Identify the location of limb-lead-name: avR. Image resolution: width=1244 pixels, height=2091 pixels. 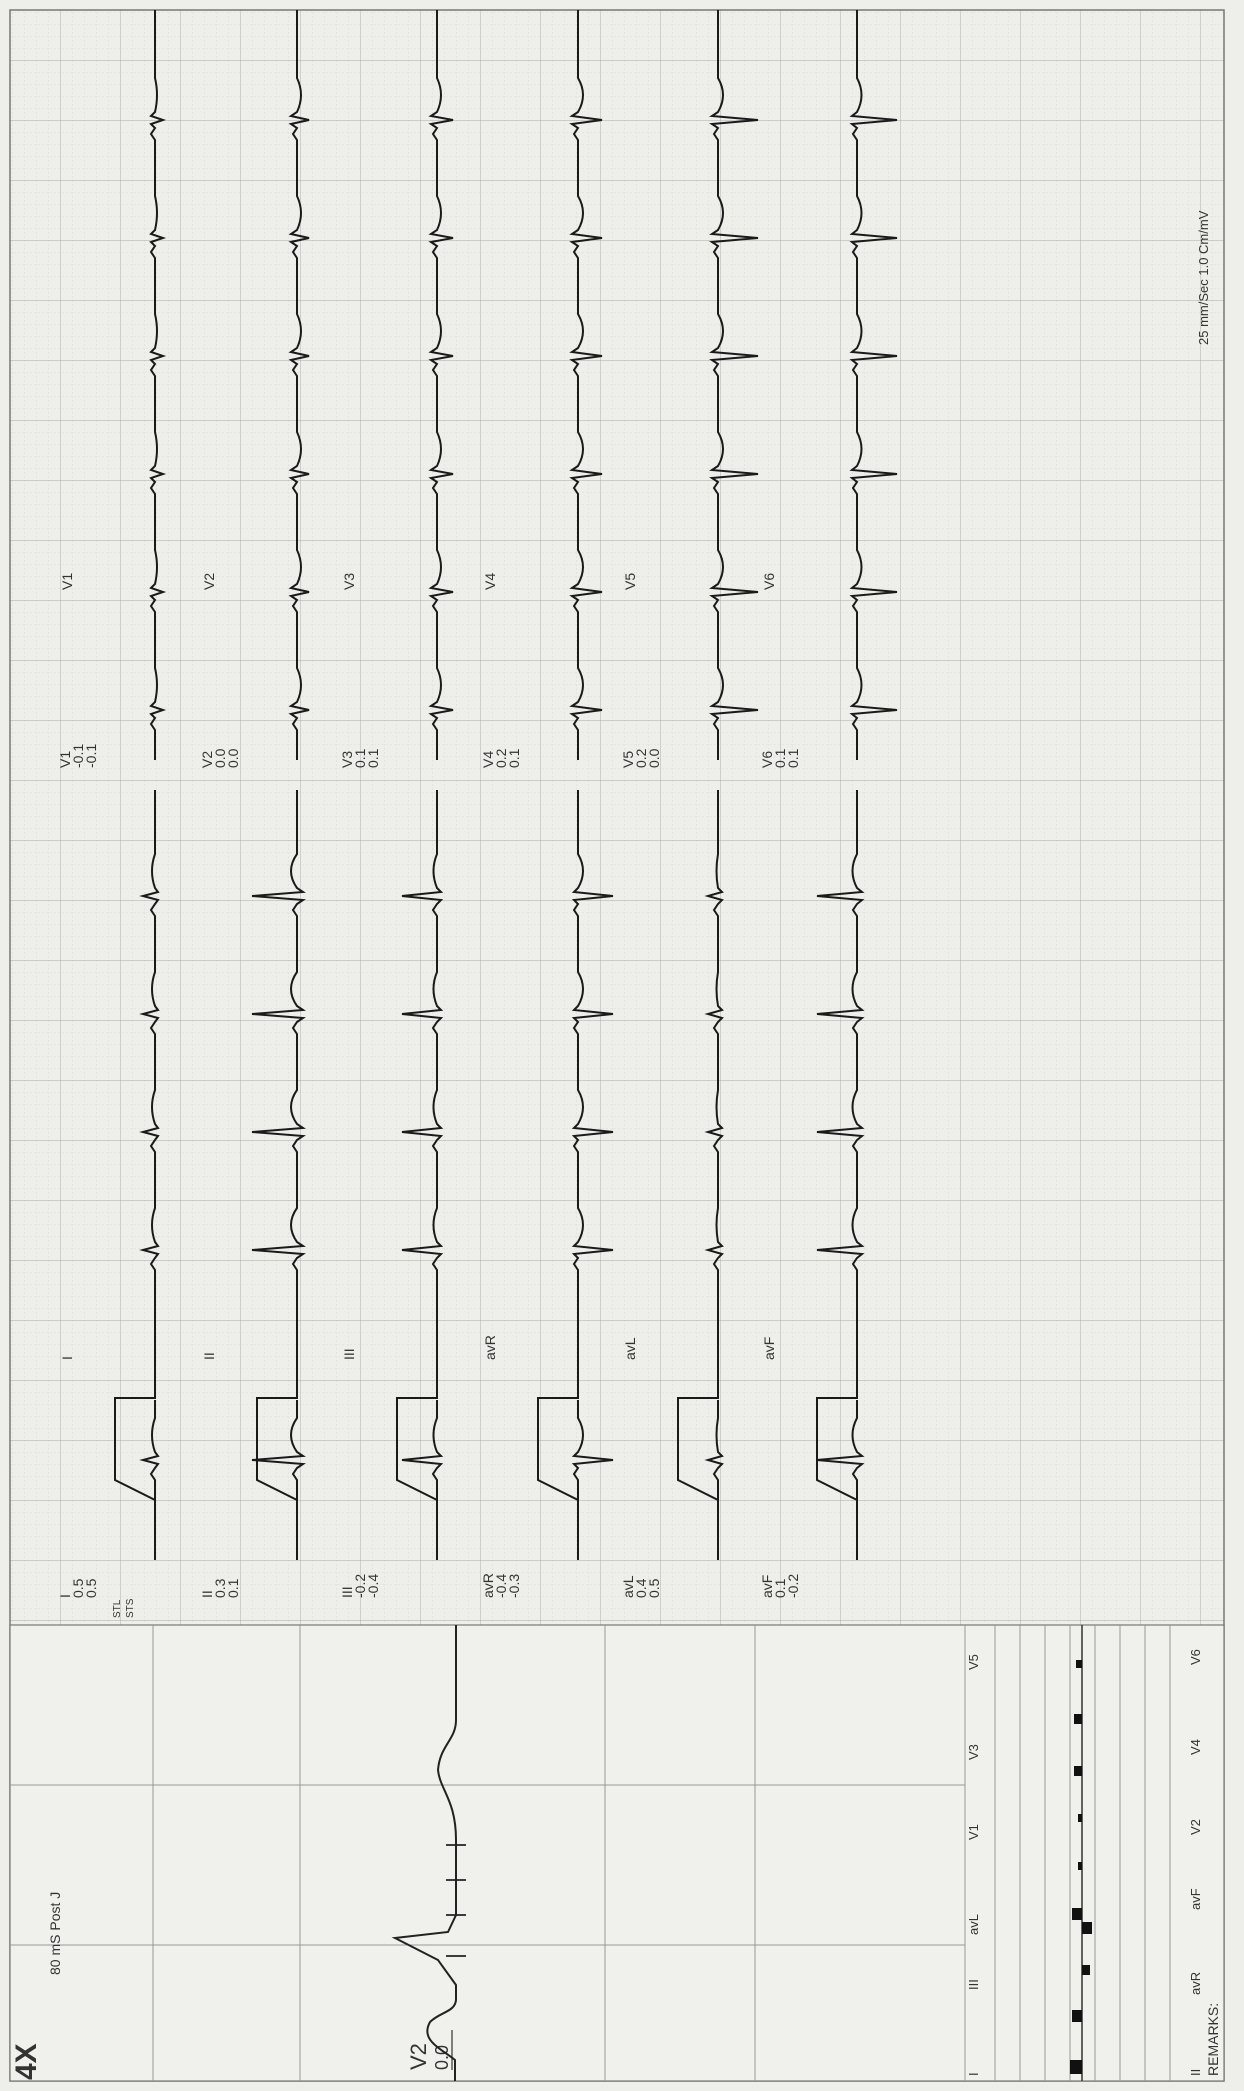
(488, 1585).